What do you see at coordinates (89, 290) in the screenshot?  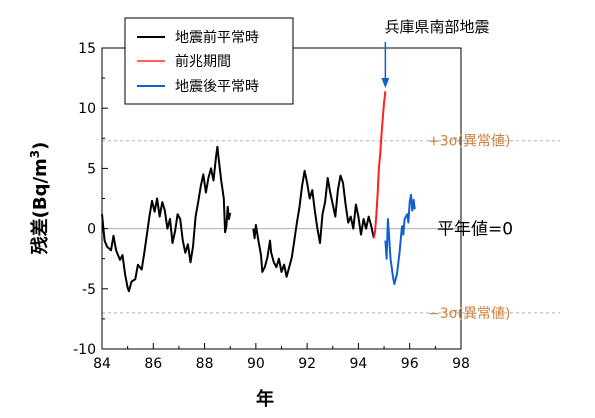 I see `y-tick-label: -5` at bounding box center [89, 290].